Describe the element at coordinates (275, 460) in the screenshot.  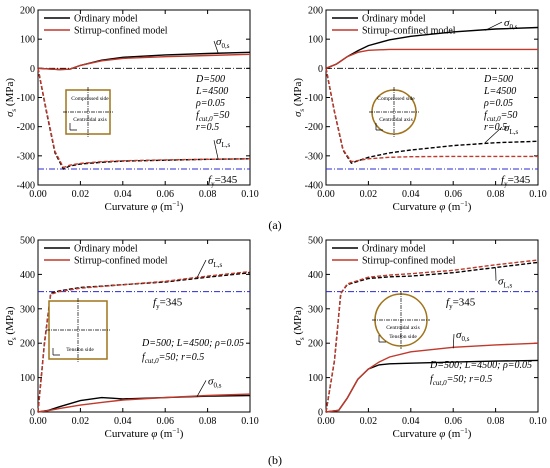
I see `caption-b: (b)` at that location.